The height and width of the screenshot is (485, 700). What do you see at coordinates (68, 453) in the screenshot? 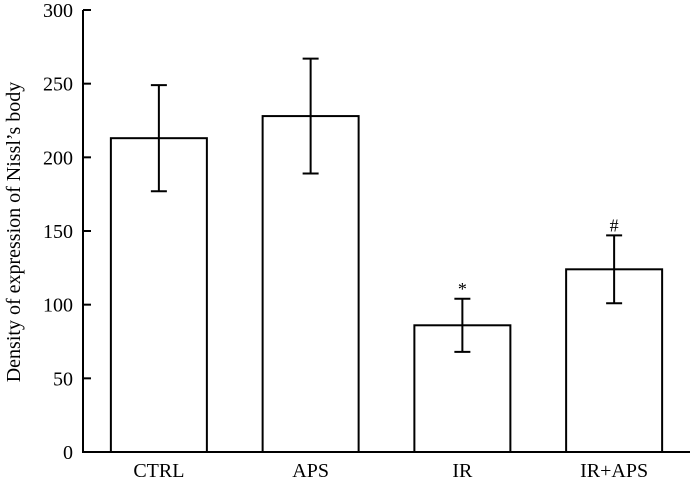
I see `y-tick-label: 0` at bounding box center [68, 453].